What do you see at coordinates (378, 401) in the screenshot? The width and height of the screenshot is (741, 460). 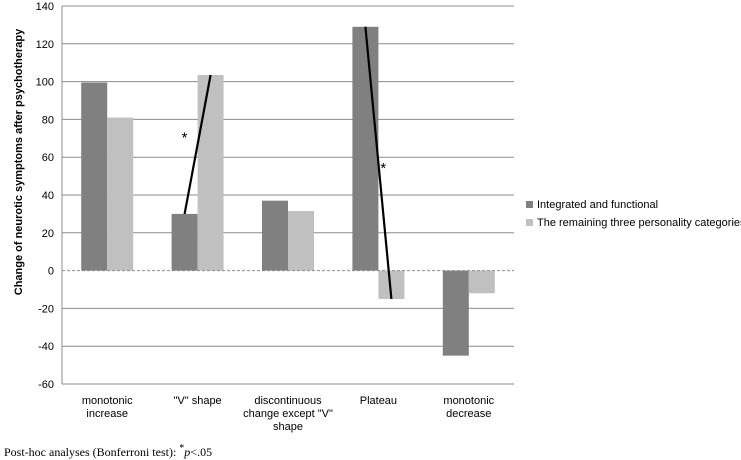 I see `category-label: Plateau` at bounding box center [378, 401].